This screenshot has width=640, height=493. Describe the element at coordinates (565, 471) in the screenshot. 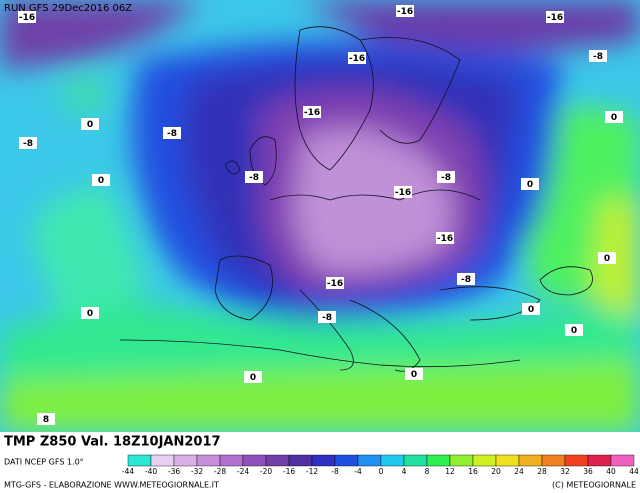

I see `scale-tick-label: 32` at that location.